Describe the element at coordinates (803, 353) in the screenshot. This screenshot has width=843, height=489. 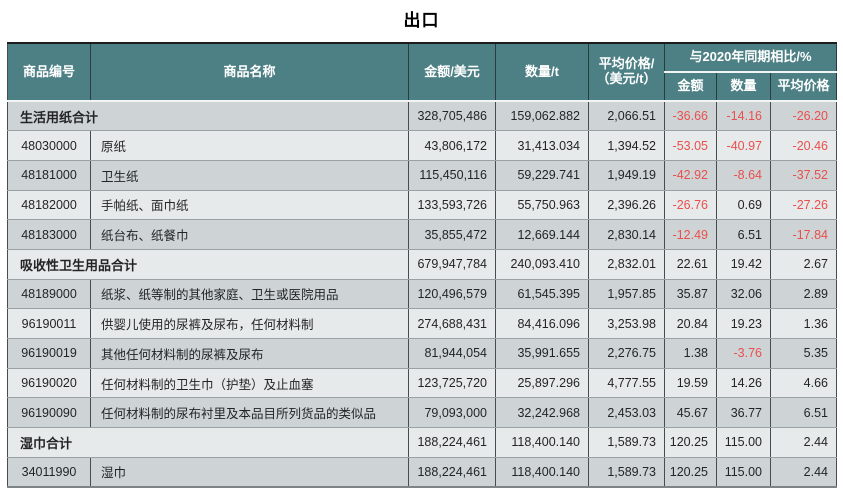
I see `yoy-avg-price-cell: 5.35` at that location.